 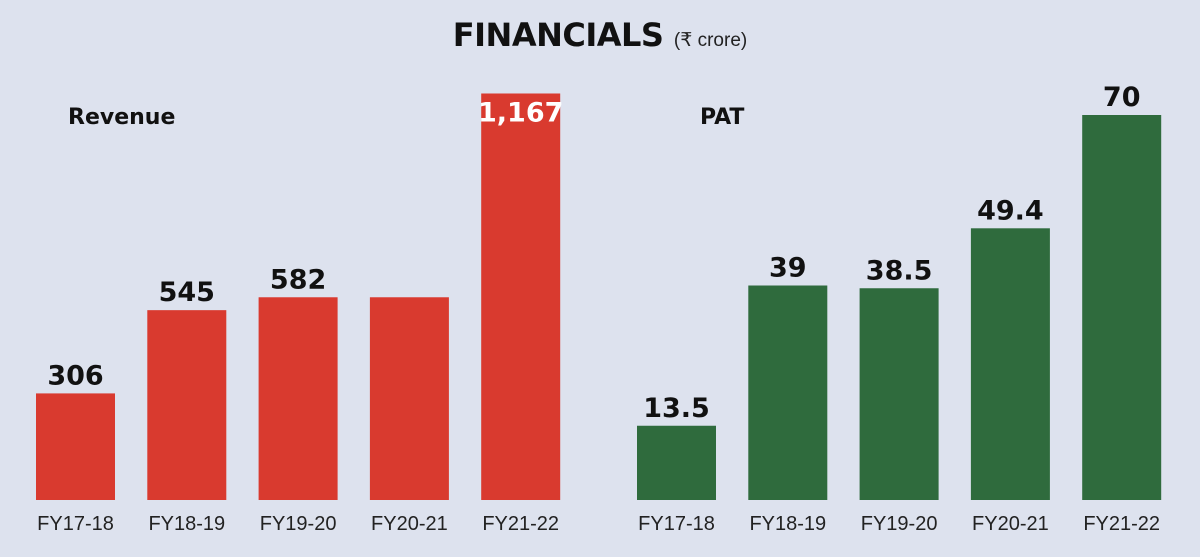 I want to click on pat-tick-label: FY20-21, so click(x=1010, y=524).